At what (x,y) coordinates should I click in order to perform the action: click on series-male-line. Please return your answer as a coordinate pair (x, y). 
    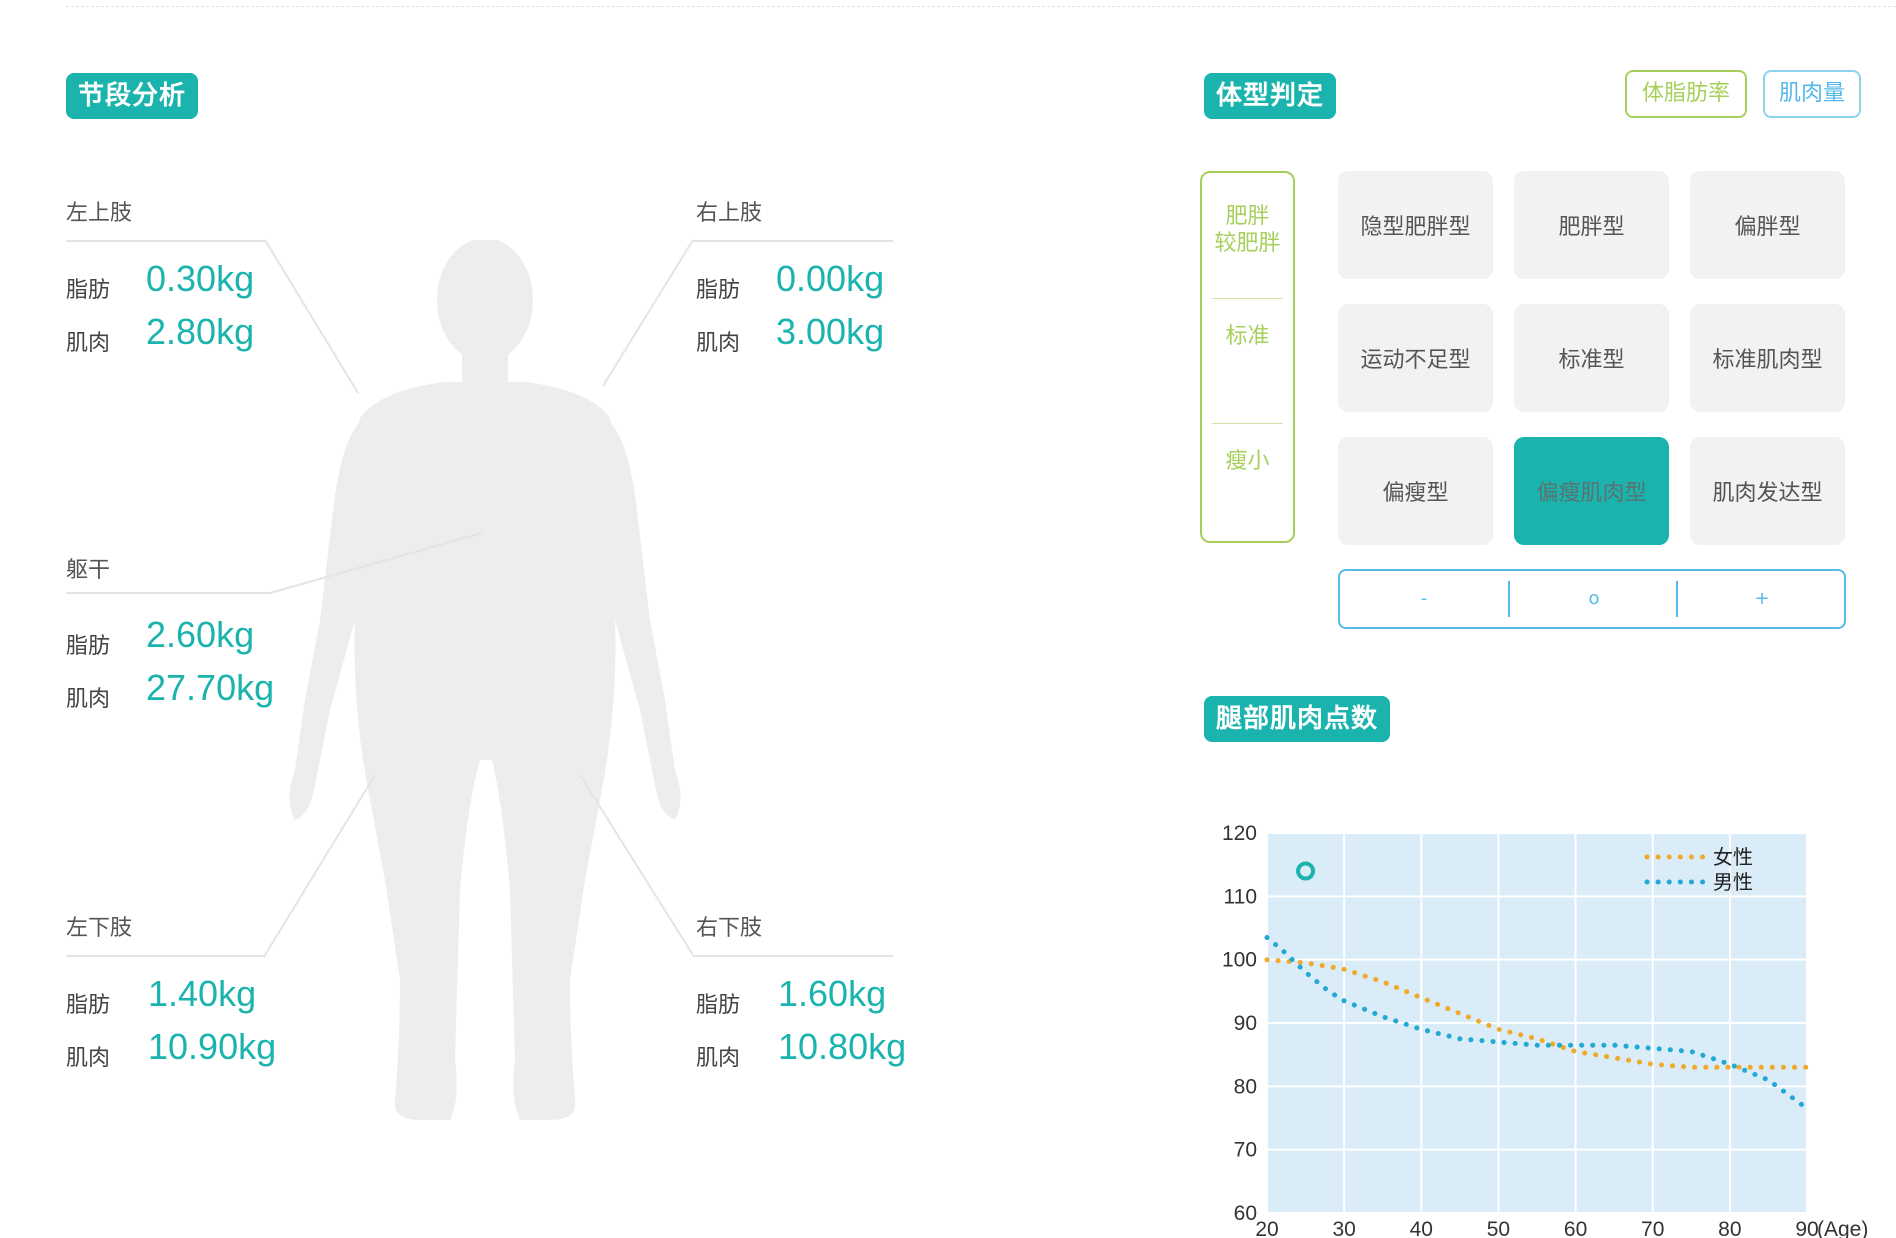
    Looking at the image, I should click on (1537, 1023).